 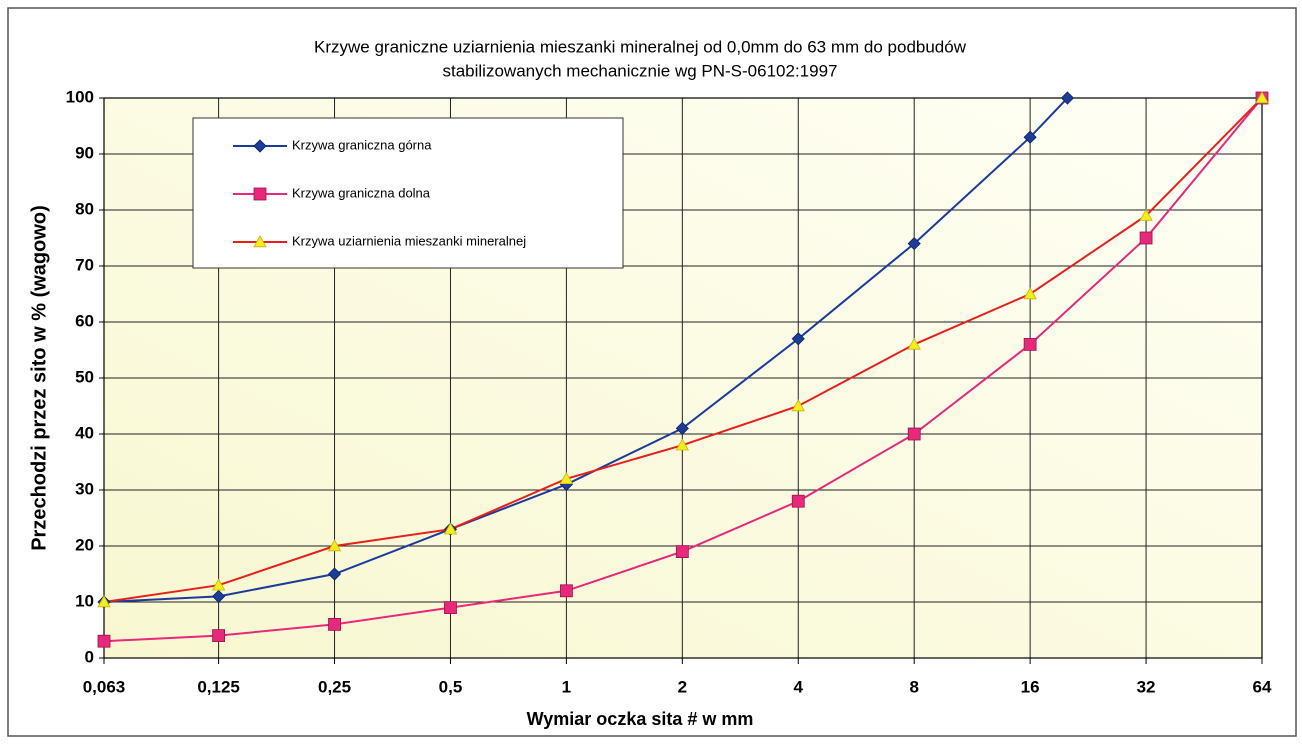 I want to click on y-tick-label: 20, so click(x=84, y=544).